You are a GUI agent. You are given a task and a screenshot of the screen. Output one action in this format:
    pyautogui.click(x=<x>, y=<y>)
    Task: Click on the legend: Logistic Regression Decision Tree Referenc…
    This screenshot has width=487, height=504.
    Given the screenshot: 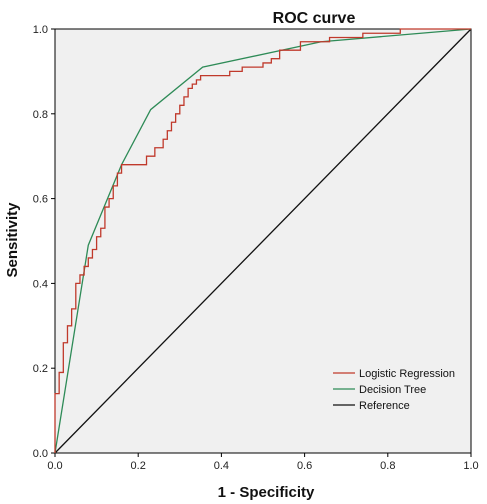 What is the action you would take?
    pyautogui.click(x=394, y=390)
    